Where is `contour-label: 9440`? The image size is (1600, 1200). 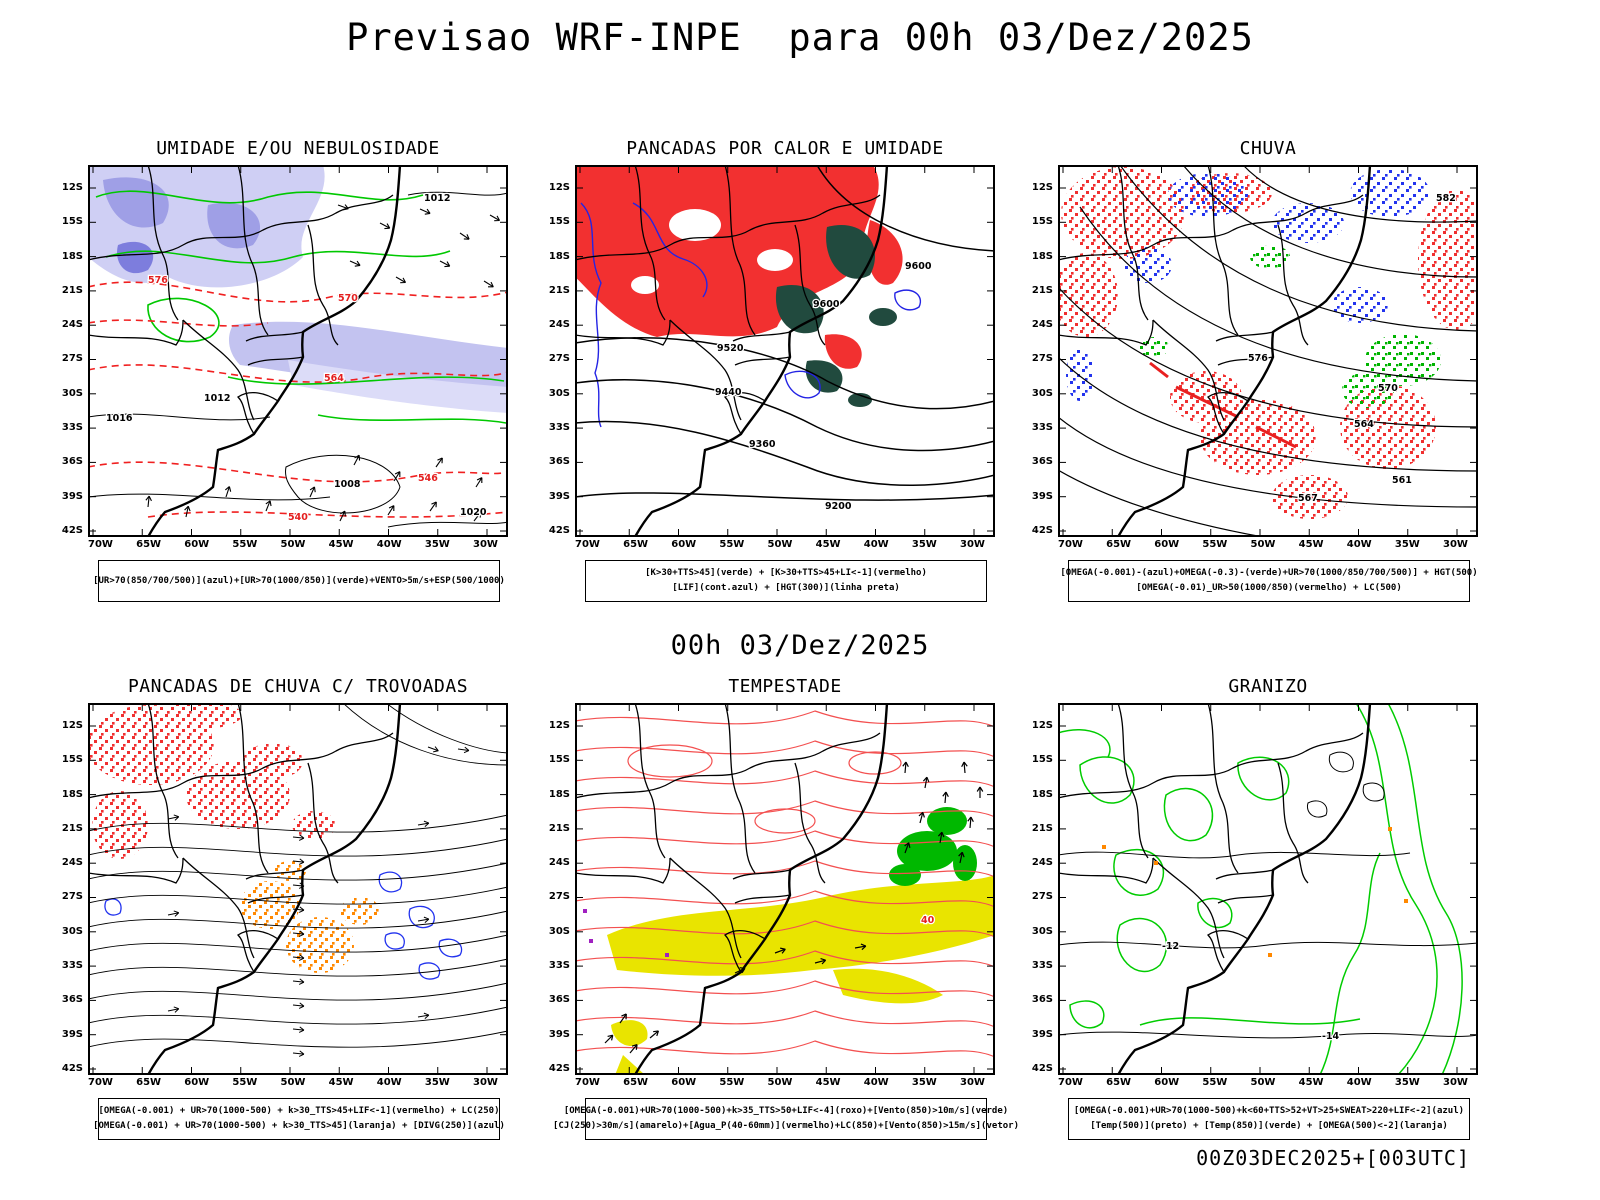 contour-label: 9440 is located at coordinates (728, 392).